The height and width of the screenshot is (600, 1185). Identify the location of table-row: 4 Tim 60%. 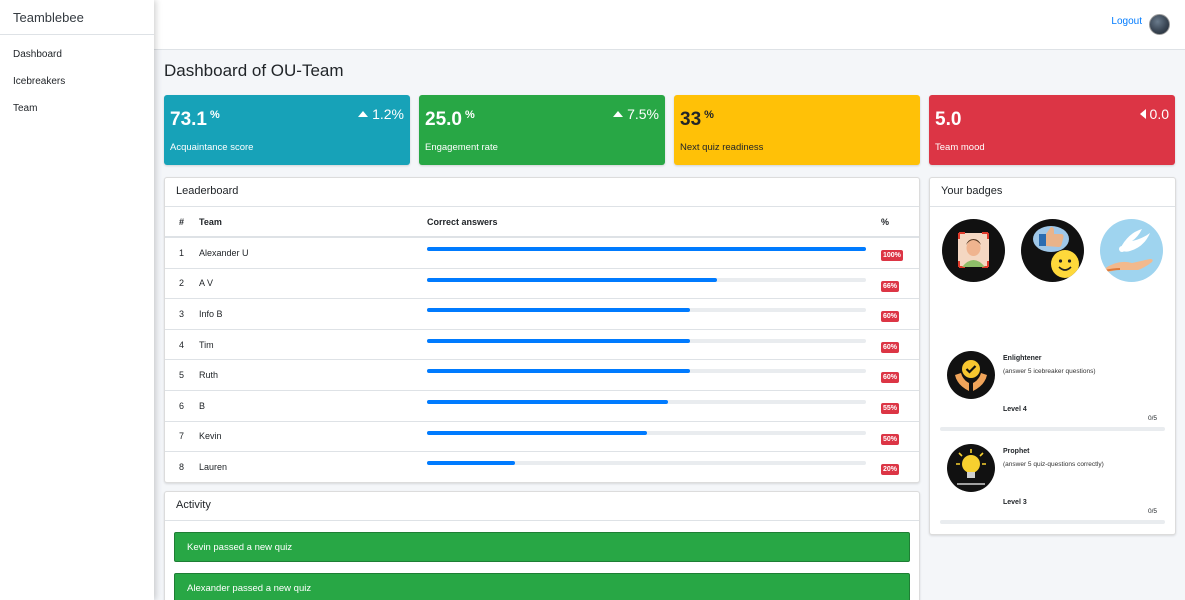
(542, 345).